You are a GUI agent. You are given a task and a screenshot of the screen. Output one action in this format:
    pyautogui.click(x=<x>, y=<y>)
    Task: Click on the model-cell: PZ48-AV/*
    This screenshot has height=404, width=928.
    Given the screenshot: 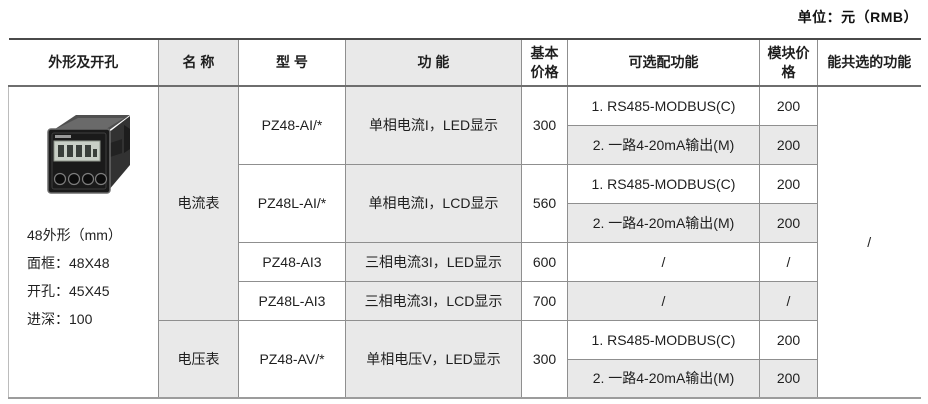 What is the action you would take?
    pyautogui.click(x=292, y=359)
    